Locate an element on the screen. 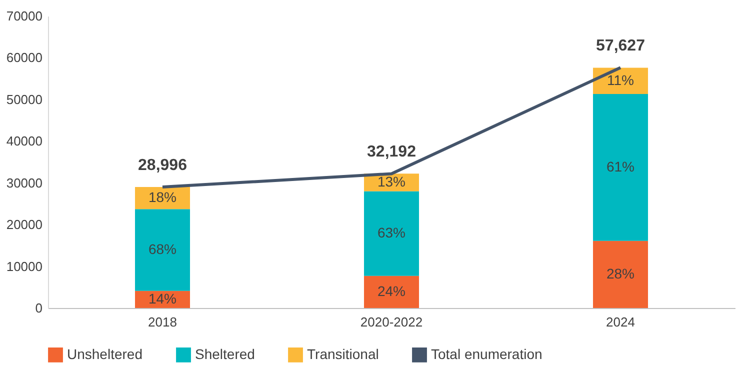 The height and width of the screenshot is (378, 755). legend-label: Total enumeration is located at coordinates (486, 354).